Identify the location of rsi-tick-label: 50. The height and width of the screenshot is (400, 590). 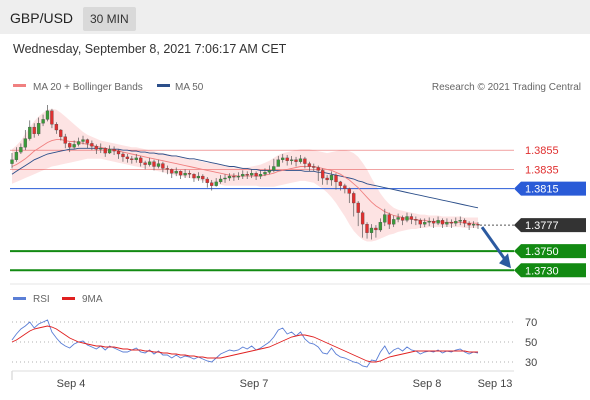
(531, 343).